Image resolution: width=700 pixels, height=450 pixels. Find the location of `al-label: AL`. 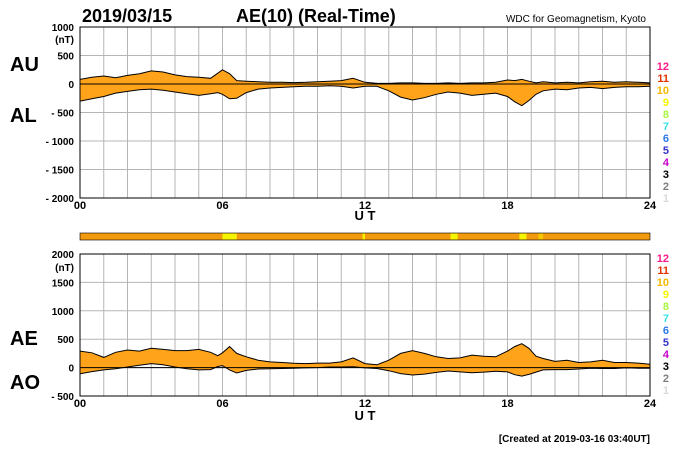

al-label: AL is located at coordinates (23, 116).